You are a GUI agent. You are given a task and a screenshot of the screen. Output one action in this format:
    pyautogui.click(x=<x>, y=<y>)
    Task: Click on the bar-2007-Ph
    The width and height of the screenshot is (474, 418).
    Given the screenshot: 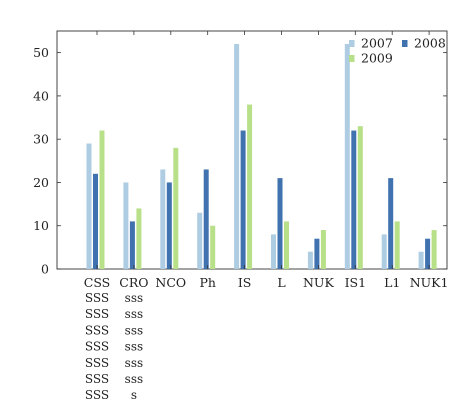 What is the action you would take?
    pyautogui.click(x=200, y=240)
    